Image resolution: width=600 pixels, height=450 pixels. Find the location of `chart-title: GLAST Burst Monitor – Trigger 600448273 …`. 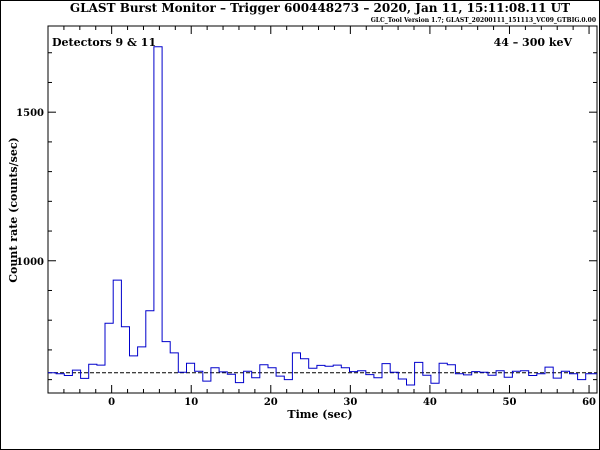

chart-title: GLAST Burst Monitor – Trigger 600448273 … is located at coordinates (320, 8).